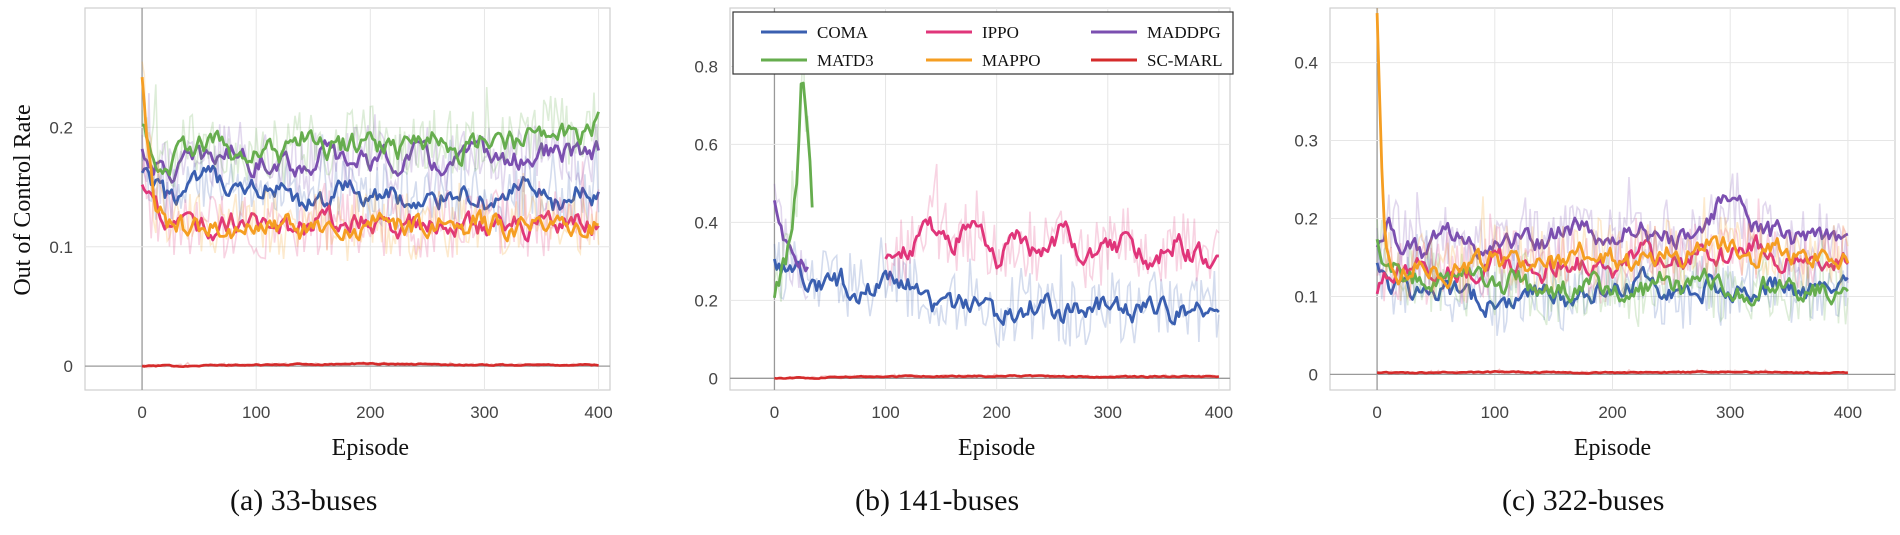 The height and width of the screenshot is (535, 1900). I want to click on legend-label-sc-marl: SC-MARL, so click(1185, 60).